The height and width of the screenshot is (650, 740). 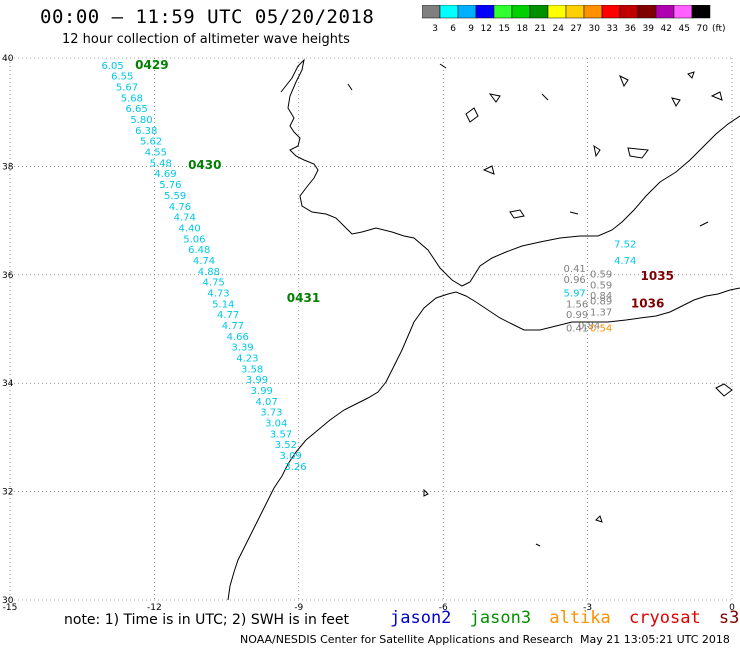 I want to click on wave-height-value: 3.52, so click(x=286, y=445).